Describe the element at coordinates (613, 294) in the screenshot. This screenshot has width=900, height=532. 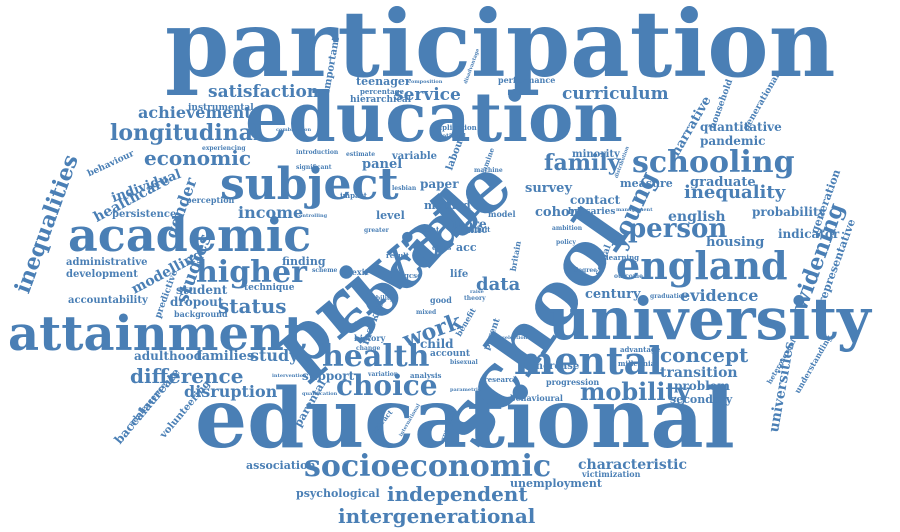
I see `word-century: century` at that location.